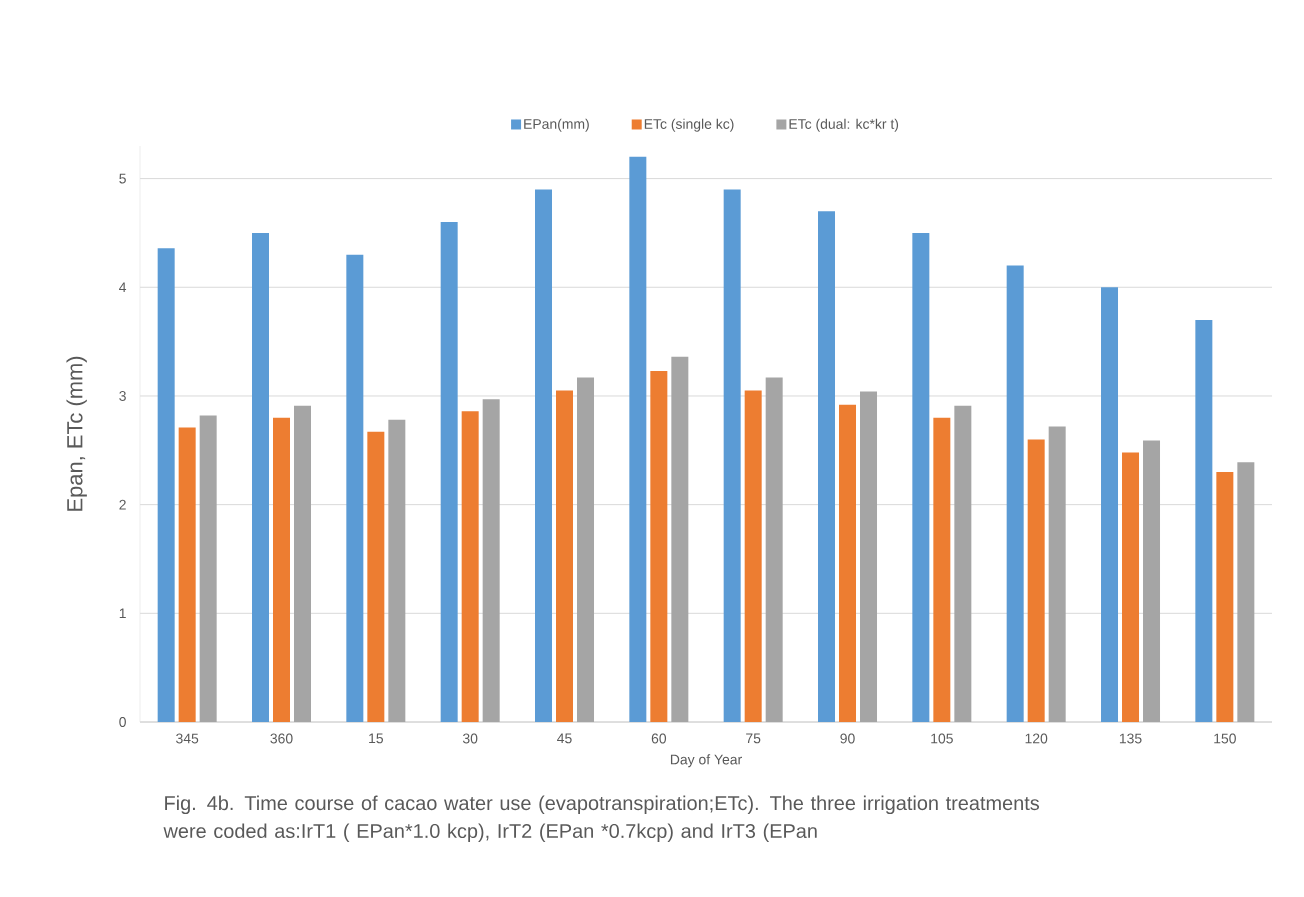  What do you see at coordinates (122, 613) in the screenshot?
I see `y-tick-label: 1` at bounding box center [122, 613].